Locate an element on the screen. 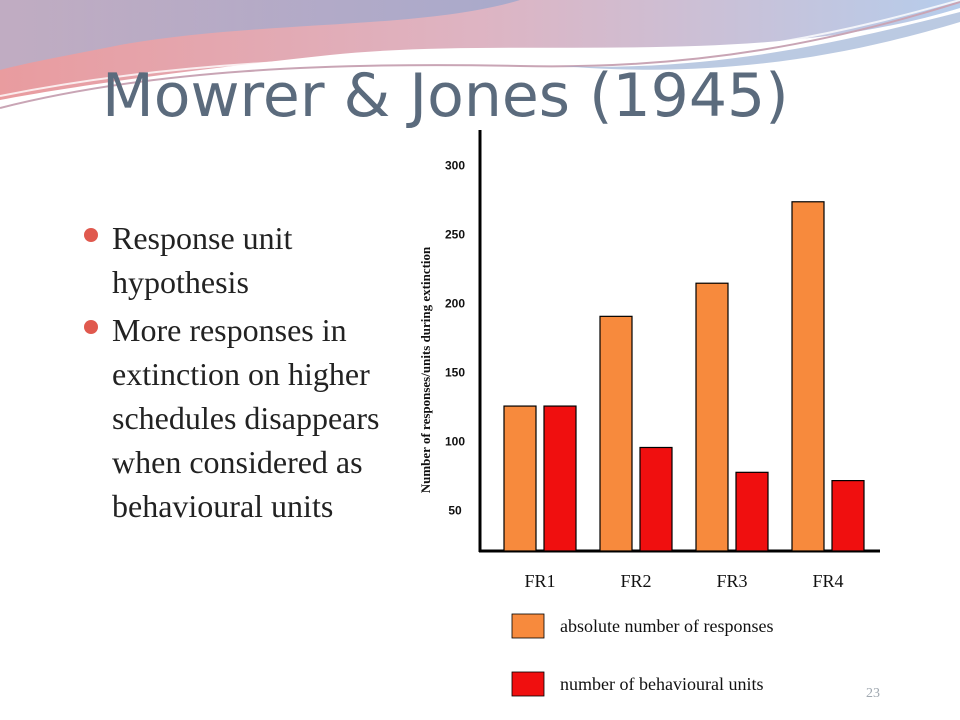 This screenshot has width=960, height=720. y-tick-label: 100 is located at coordinates (455, 442).